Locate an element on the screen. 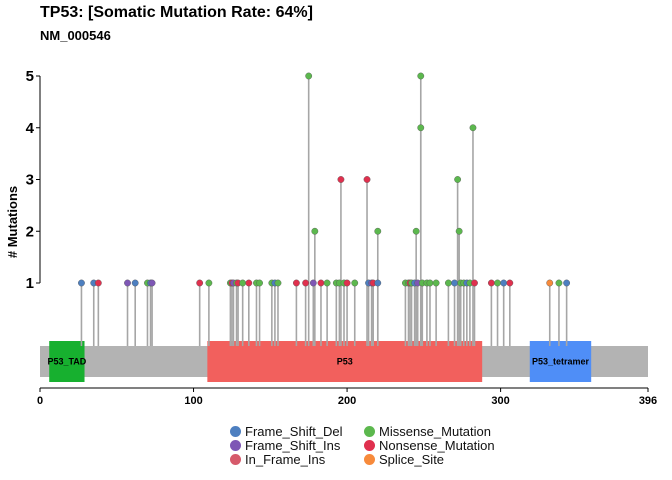  legend-item: Missense_Mutation is located at coordinates (444, 431).